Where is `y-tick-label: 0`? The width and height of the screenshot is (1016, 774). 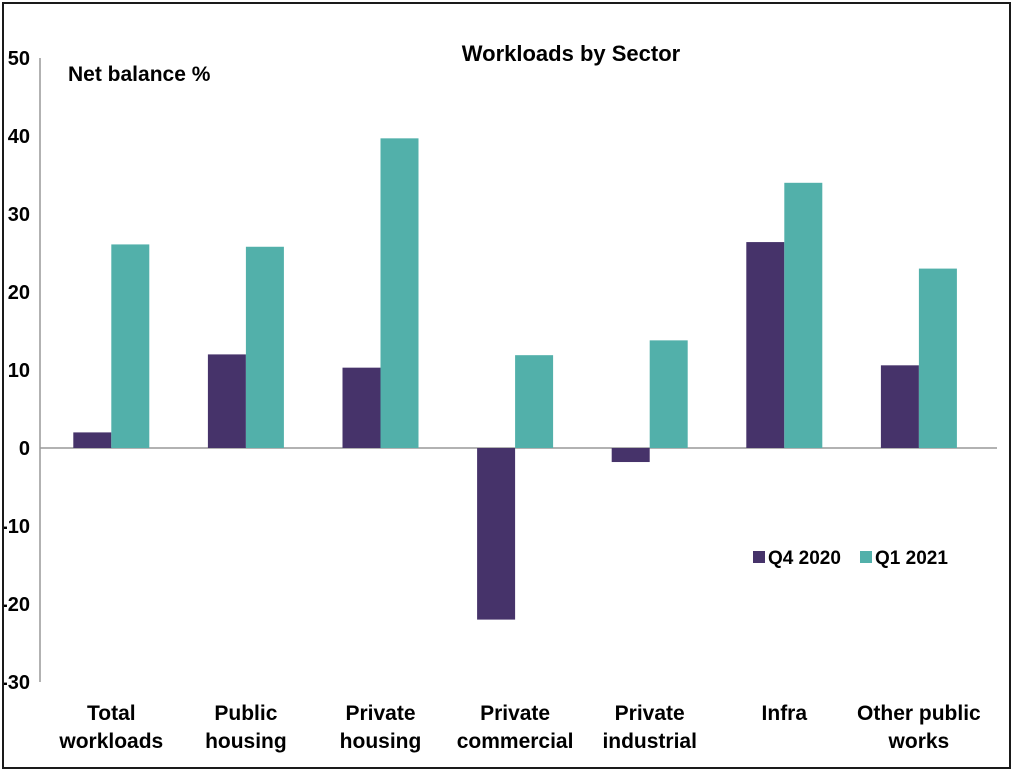 y-tick-label: 0 is located at coordinates (24, 449).